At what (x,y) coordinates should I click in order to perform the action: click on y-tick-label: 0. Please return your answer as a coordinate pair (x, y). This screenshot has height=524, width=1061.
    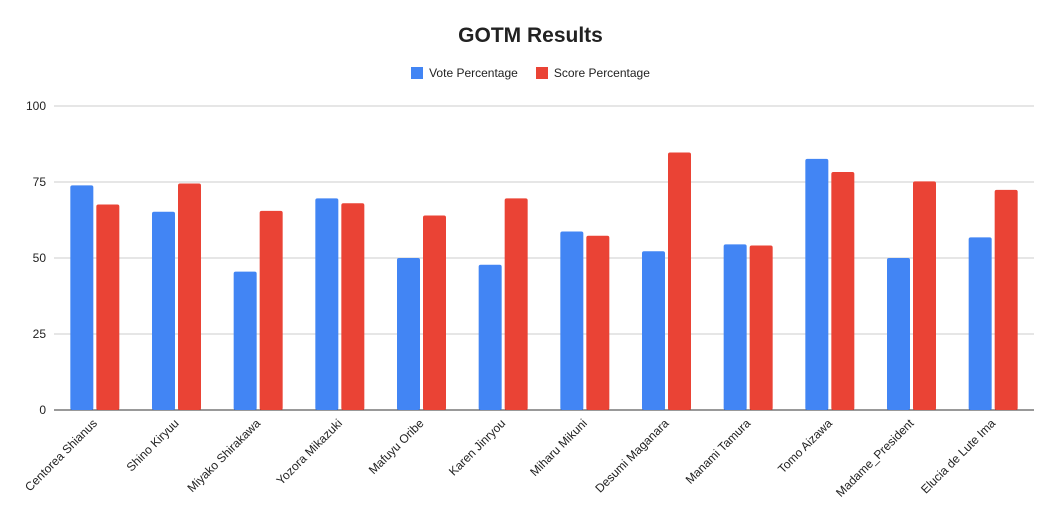
    Looking at the image, I should click on (42, 410).